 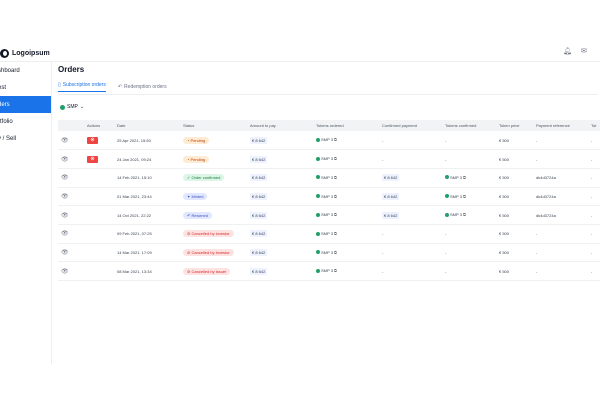 What do you see at coordinates (560, 125) in the screenshot?
I see `column-header: Payment reference` at bounding box center [560, 125].